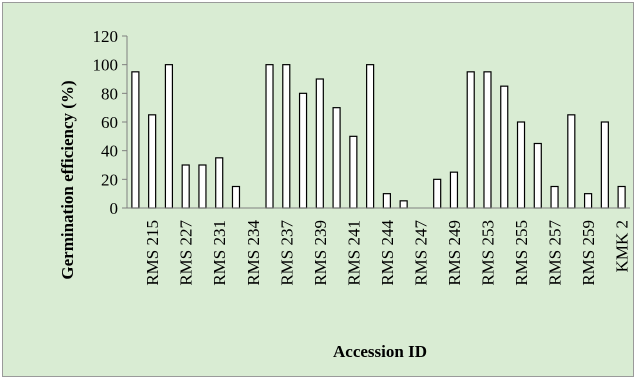 The image size is (638, 381). What do you see at coordinates (487, 253) in the screenshot?
I see `x-tick-label: RMS 253` at bounding box center [487, 253].